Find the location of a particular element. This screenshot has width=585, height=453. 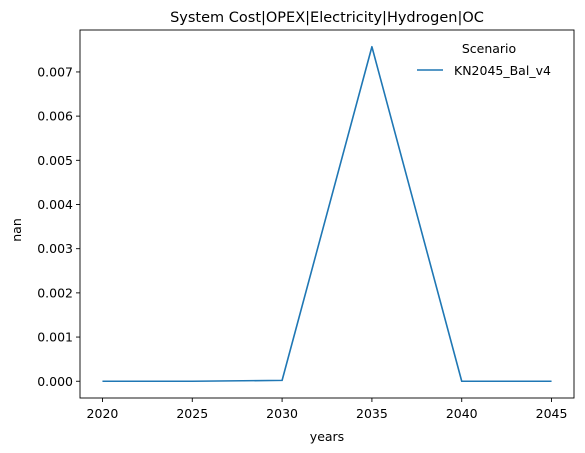

legend-label-kn2045-bal-v4: KN2045_Bal_v4 is located at coordinates (502, 70).